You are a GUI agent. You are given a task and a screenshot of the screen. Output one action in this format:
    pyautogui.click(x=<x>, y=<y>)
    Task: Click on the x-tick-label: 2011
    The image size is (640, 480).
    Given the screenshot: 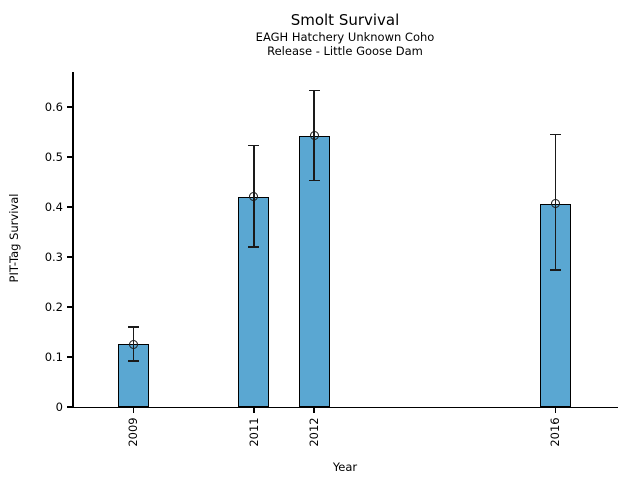 What is the action you would take?
    pyautogui.click(x=253, y=432)
    